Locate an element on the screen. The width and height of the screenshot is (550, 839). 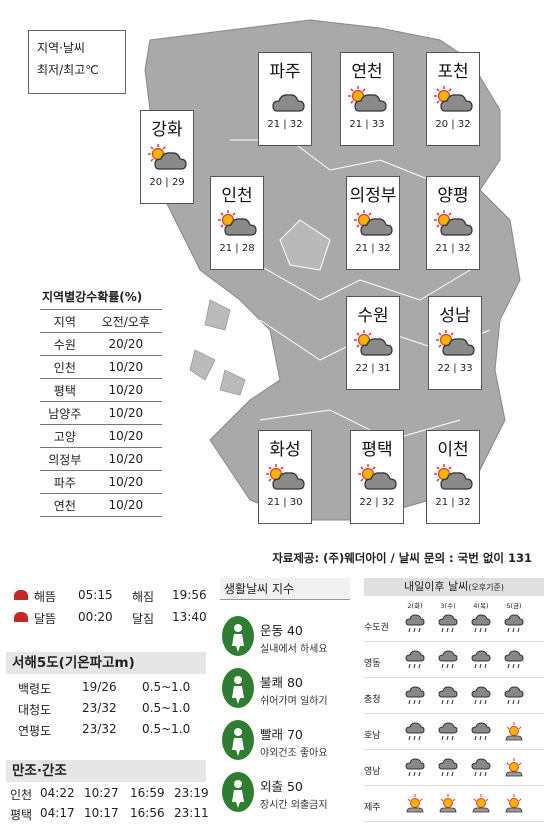
sunrise-row: 해뜸 05:15 해짐 19:56 is located at coordinates (114, 597).